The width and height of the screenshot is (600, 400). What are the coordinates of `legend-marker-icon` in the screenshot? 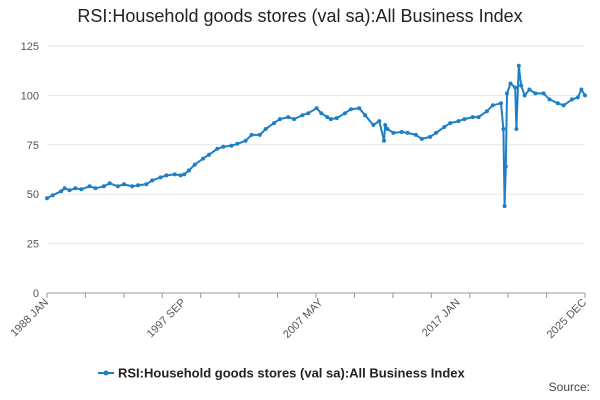 It's located at (106, 373).